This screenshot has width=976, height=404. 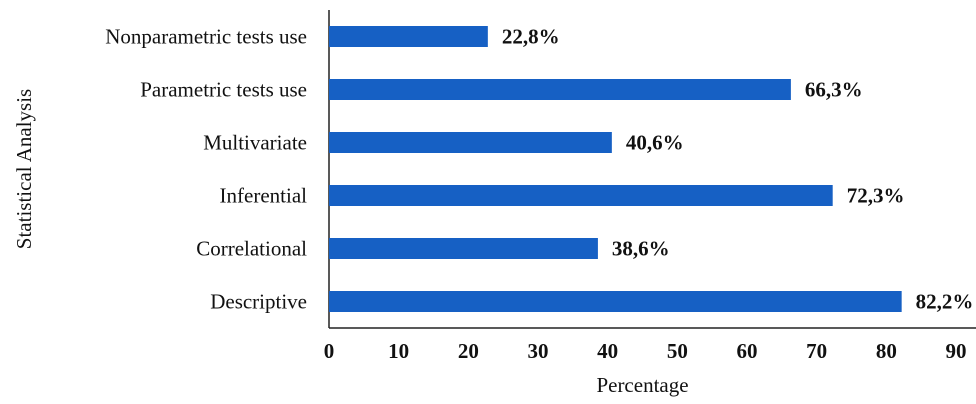 What do you see at coordinates (886, 351) in the screenshot?
I see `x-tick-label: 80` at bounding box center [886, 351].